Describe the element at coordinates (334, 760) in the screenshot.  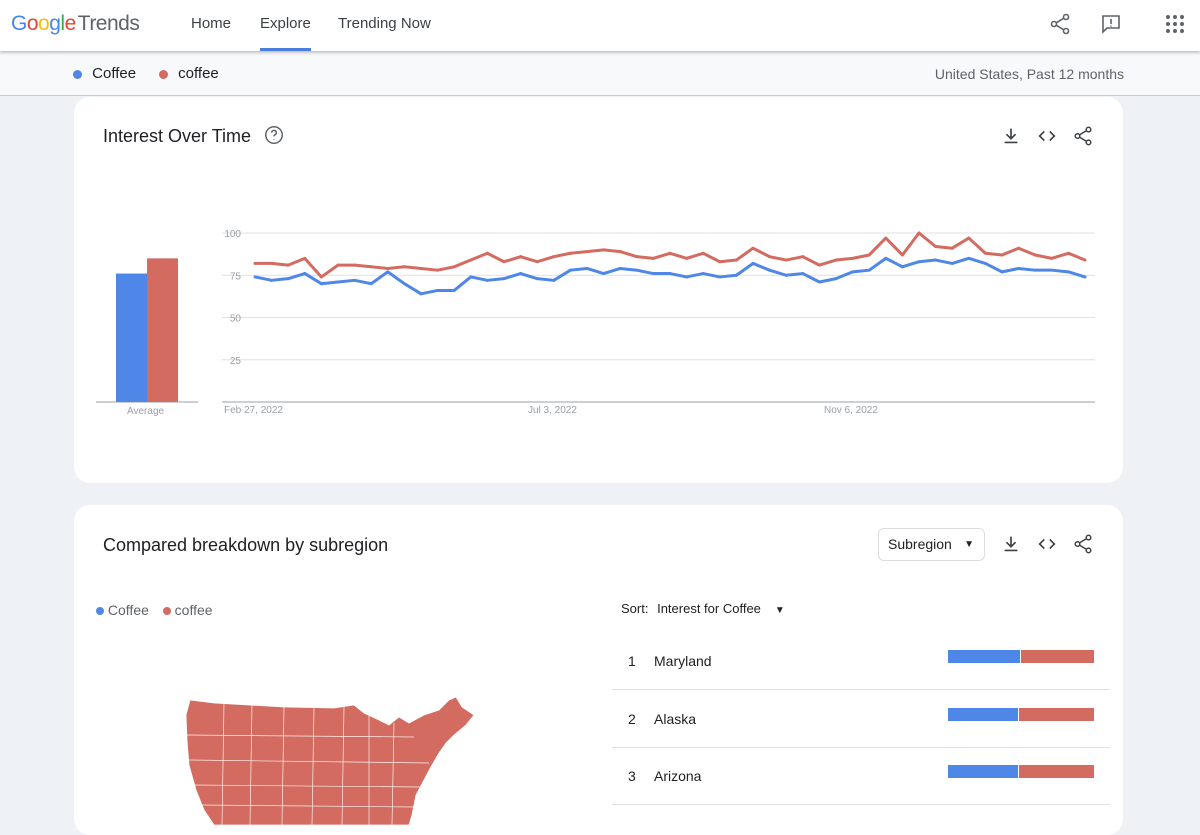
I see `us-map` at that location.